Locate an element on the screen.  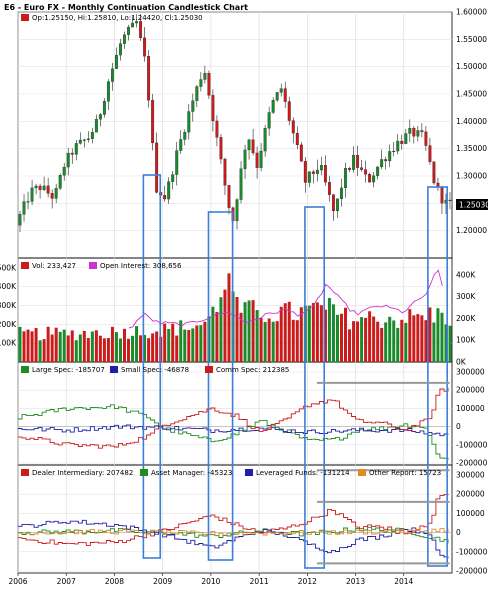
dealer-legend-label: Dealer Intermediary: 207482 is located at coordinates (82, 473).